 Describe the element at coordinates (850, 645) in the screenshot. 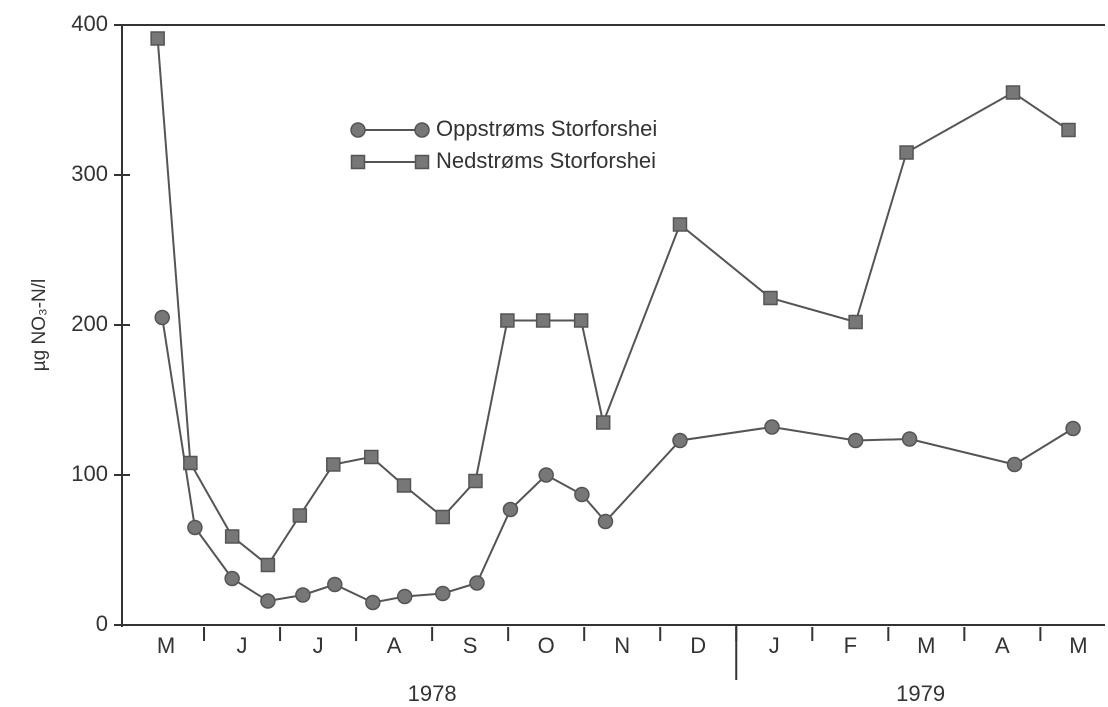

I see `x-tick-label: F` at that location.